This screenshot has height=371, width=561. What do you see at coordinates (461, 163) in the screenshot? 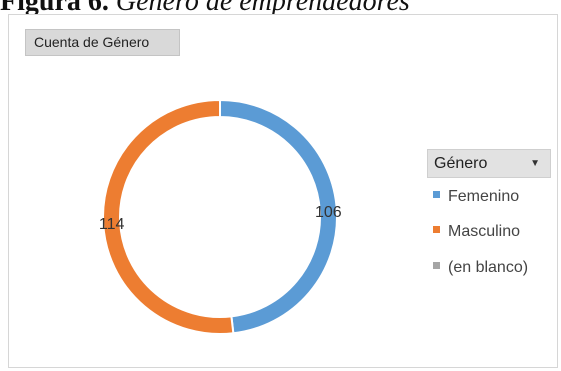
I see `legend-field-label: Género` at bounding box center [461, 163].